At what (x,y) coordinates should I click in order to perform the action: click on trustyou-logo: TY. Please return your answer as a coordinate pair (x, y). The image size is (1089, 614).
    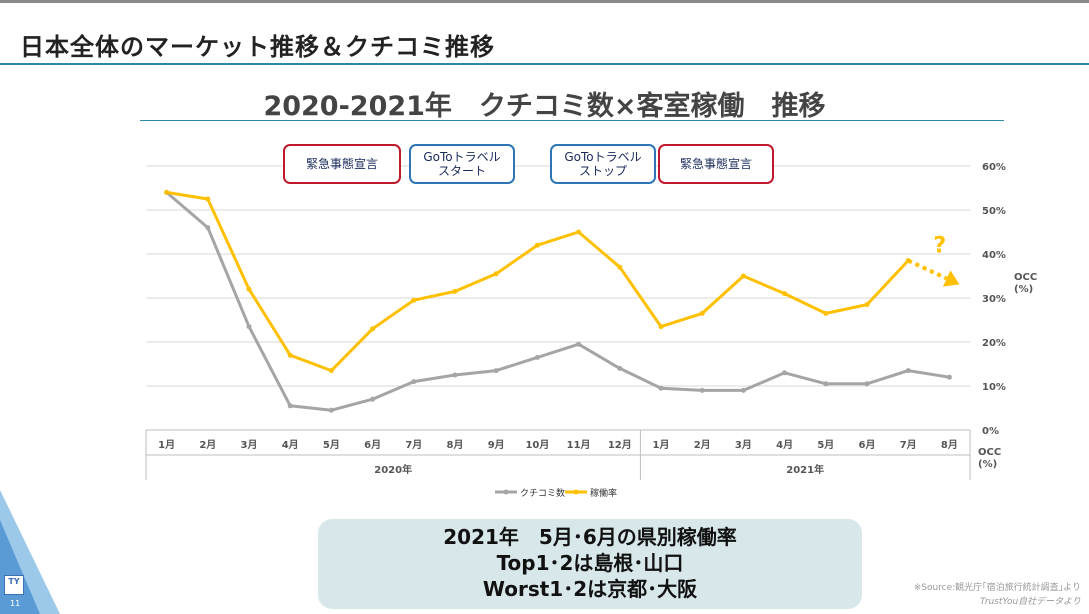
    Looking at the image, I should click on (14, 585).